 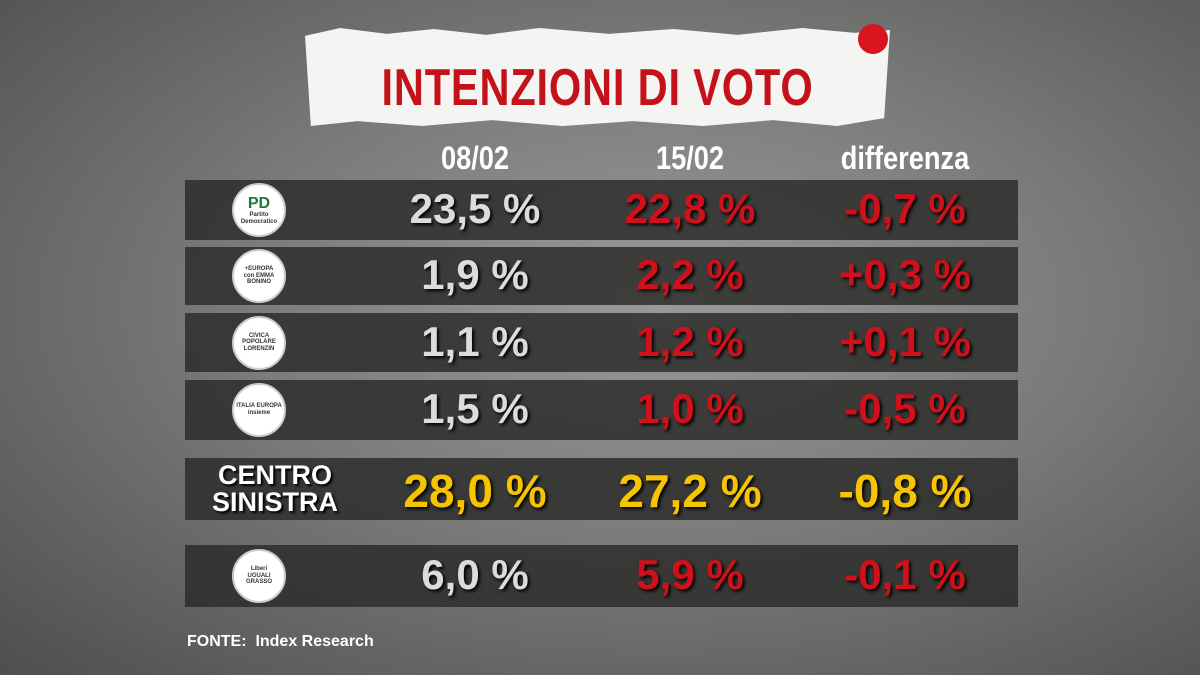 What do you see at coordinates (690, 341) in the screenshot?
I see `cell-value: 1,2 %` at bounding box center [690, 341].